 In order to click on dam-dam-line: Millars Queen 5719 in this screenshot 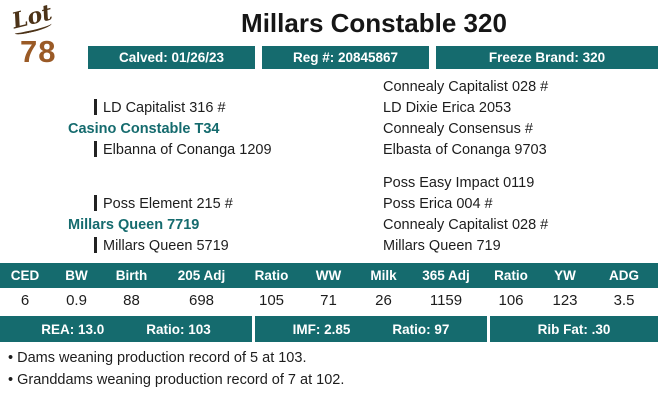, I will do `click(191, 246)`.